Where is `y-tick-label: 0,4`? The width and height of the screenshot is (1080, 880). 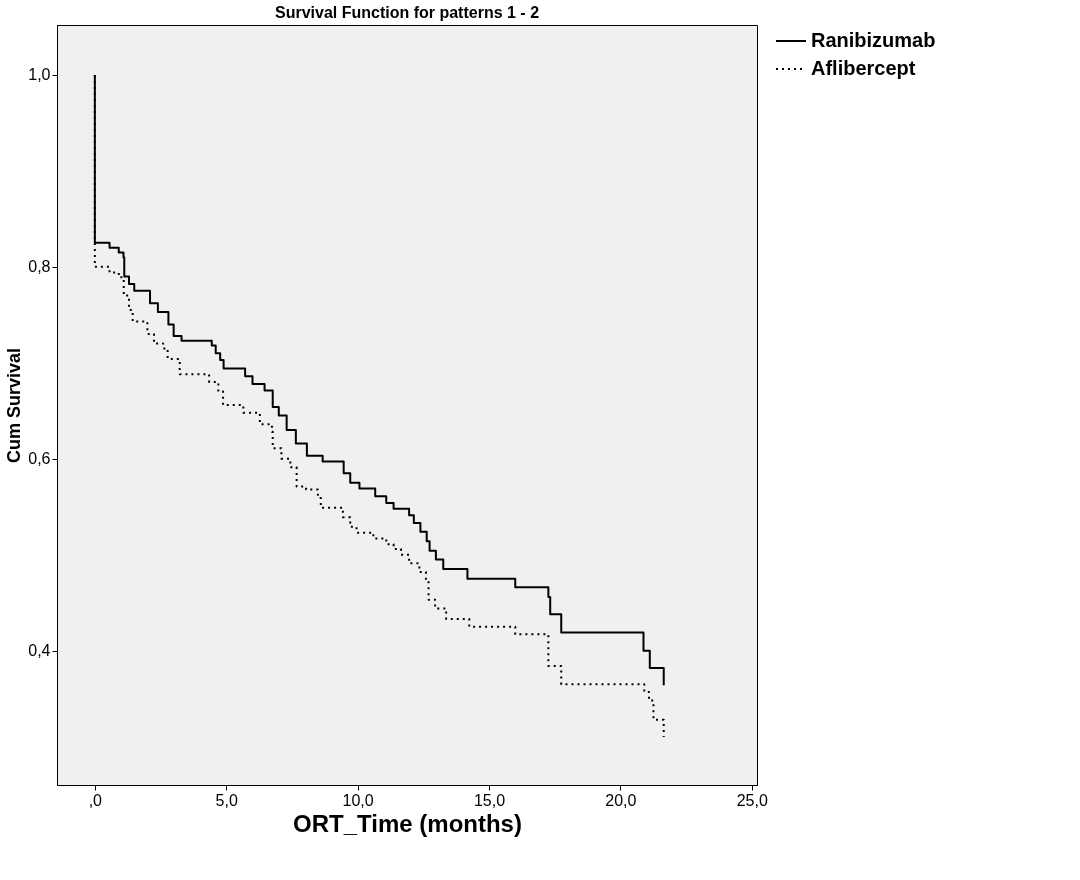 y-tick-label: 0,4 is located at coordinates (39, 651).